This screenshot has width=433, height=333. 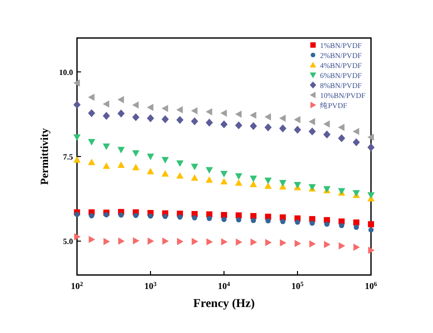 What do you see at coordinates (371, 285) in the screenshot?
I see `x-tick-label: 10$^{6}$` at bounding box center [371, 285].